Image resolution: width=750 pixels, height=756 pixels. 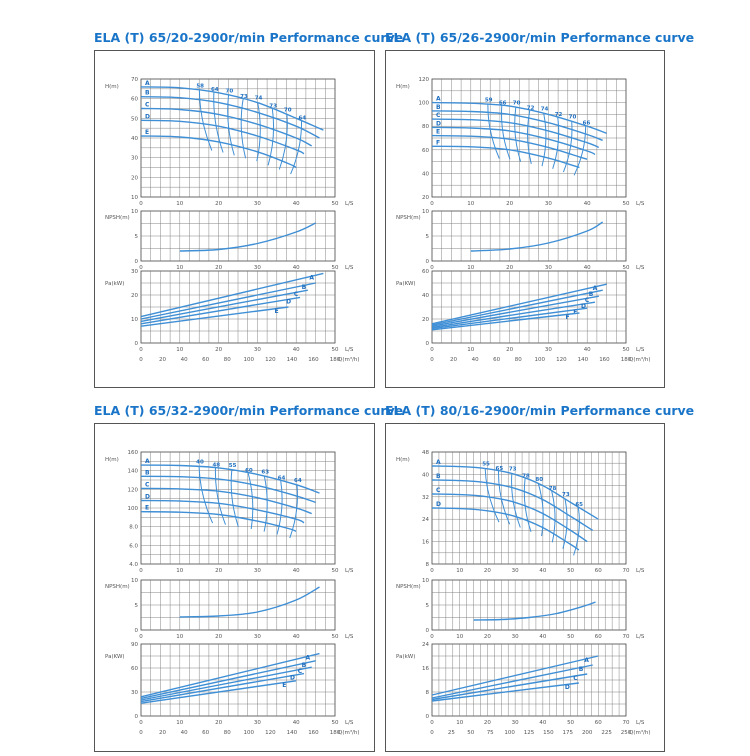 I want to click on p3-head-efficiency-label: 64, so click(x=298, y=481).